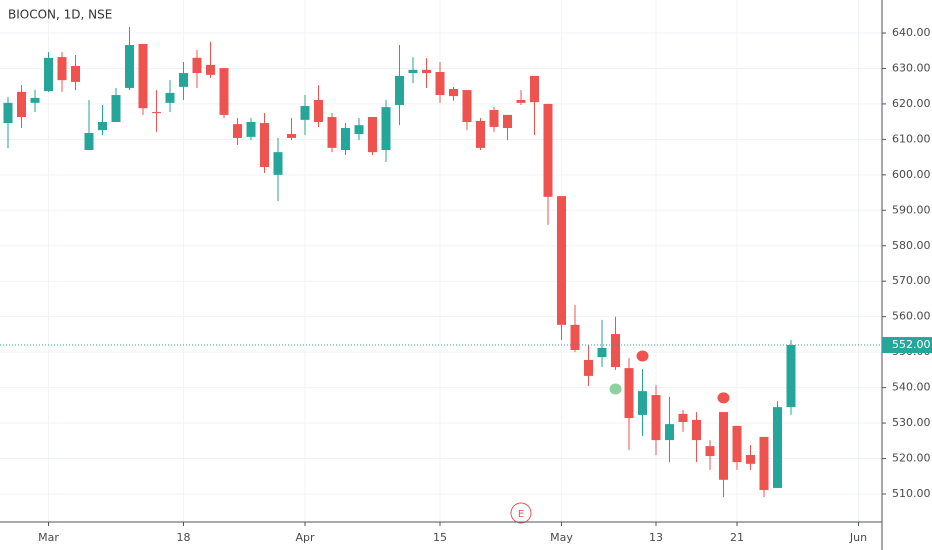  What do you see at coordinates (911, 138) in the screenshot?
I see `y-tick-label: 610.00` at bounding box center [911, 138].